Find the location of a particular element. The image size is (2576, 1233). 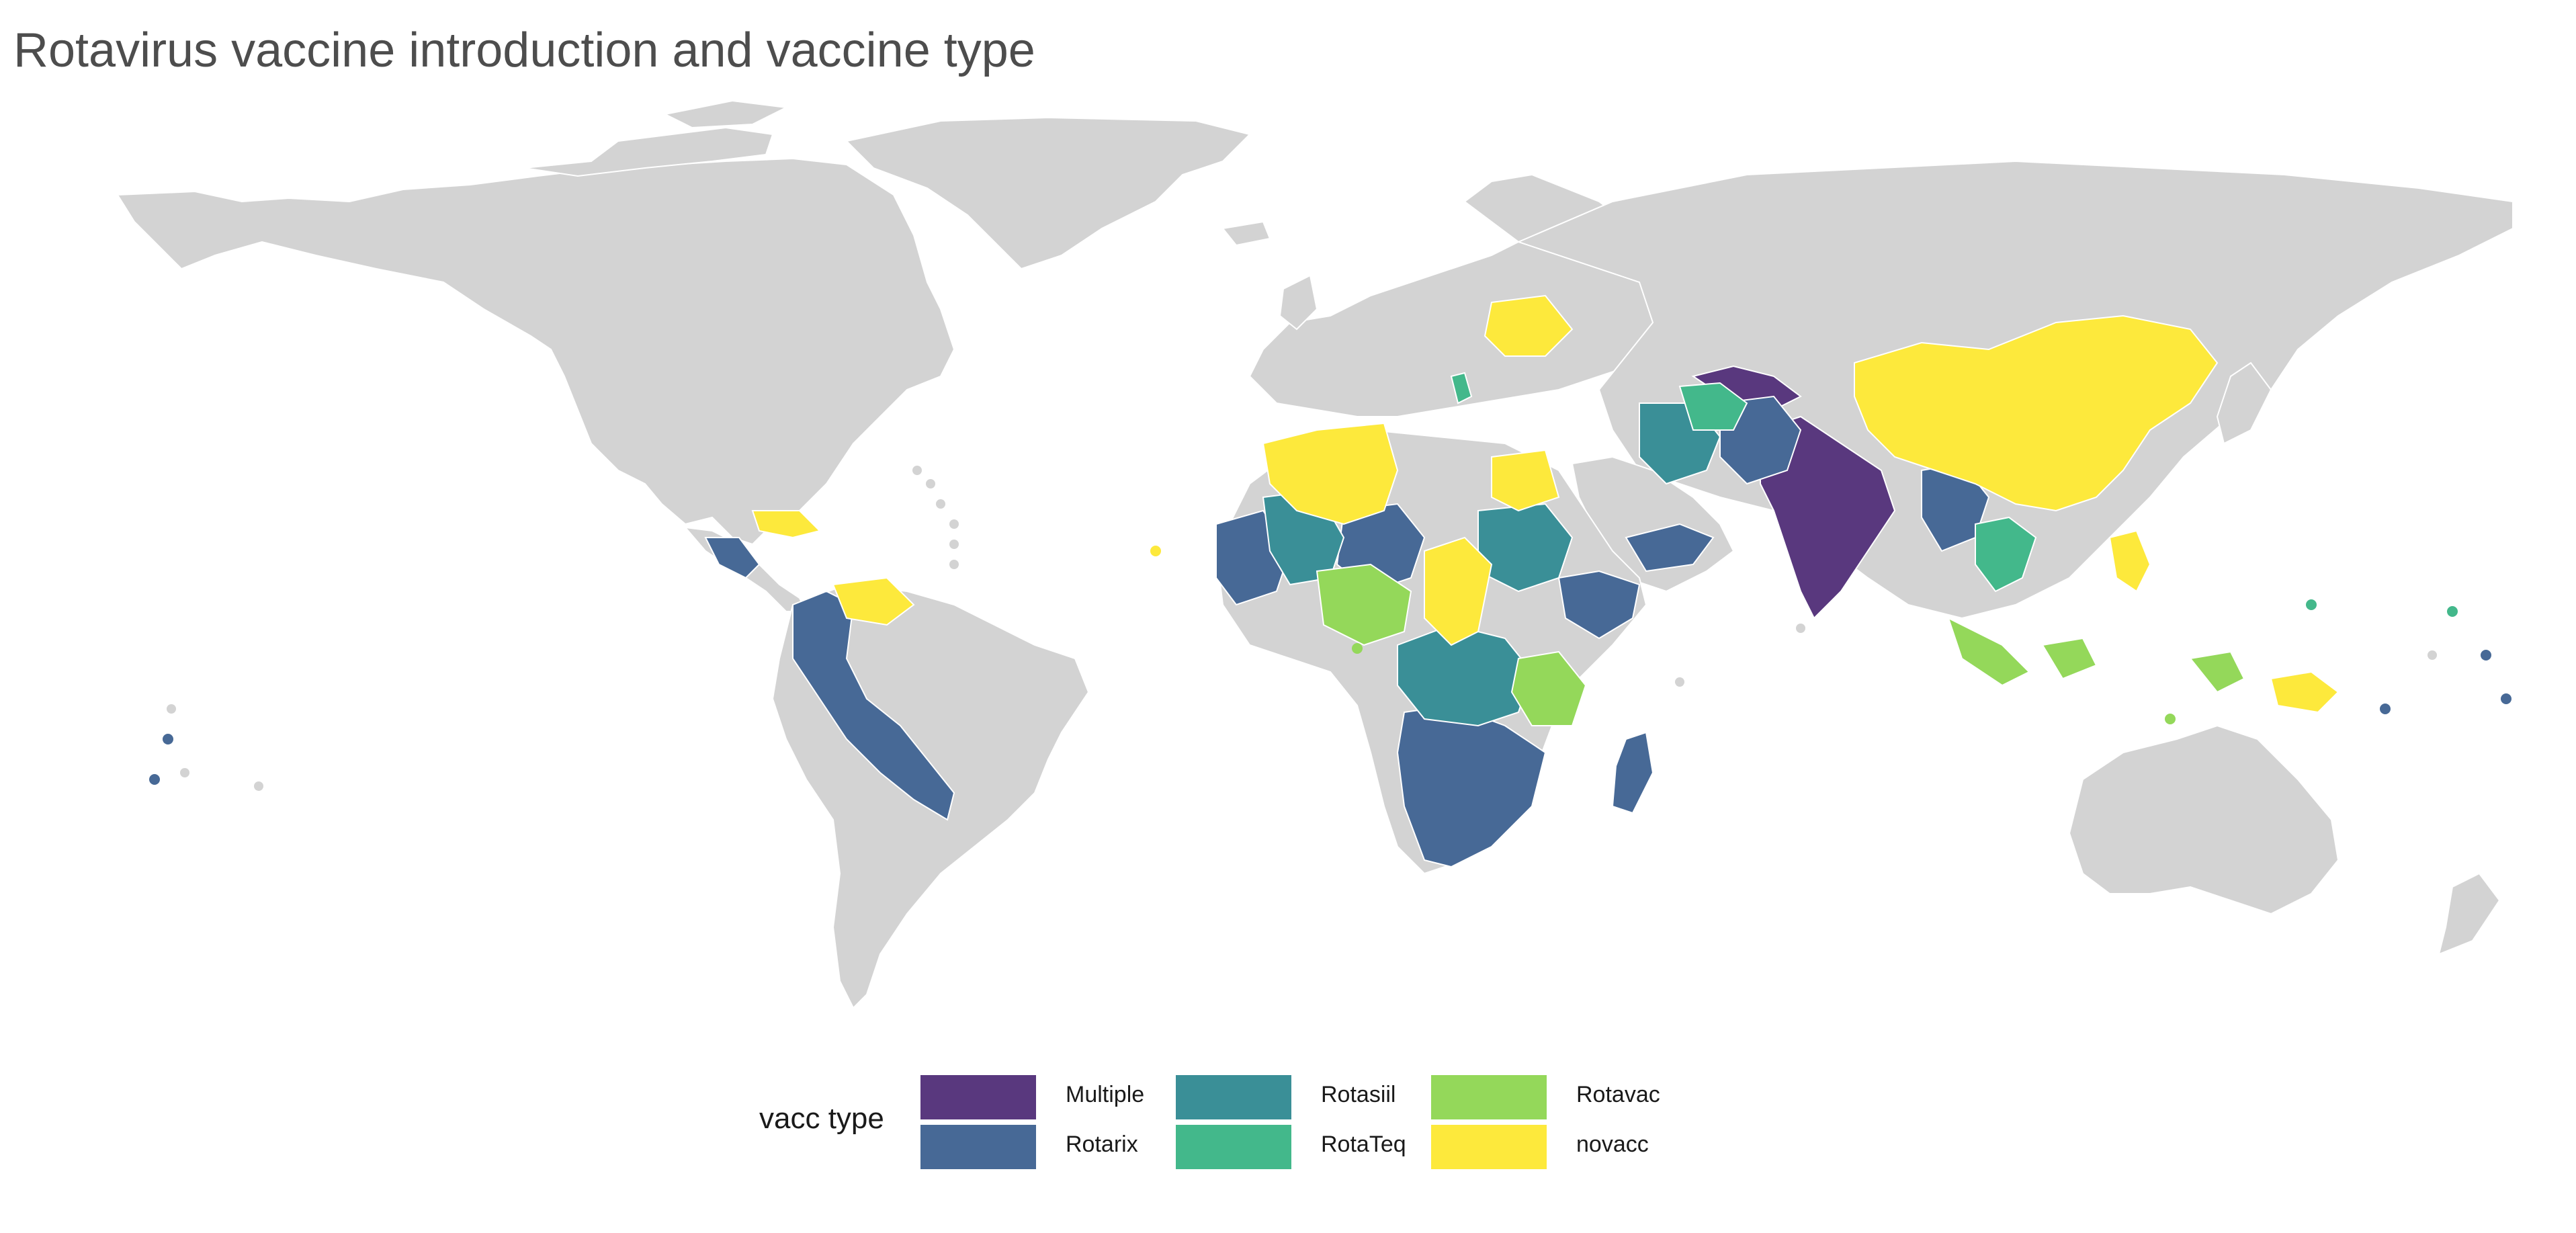

legend-key-rotateq is located at coordinates (1233, 1147).